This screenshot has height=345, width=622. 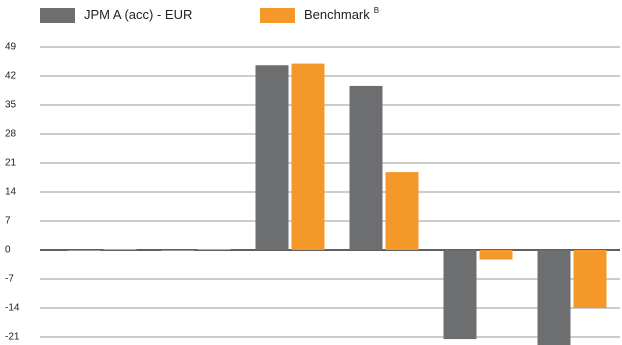 What do you see at coordinates (209, 14) in the screenshot?
I see `legend: JPM A (acc) - EUR Benchmark B` at bounding box center [209, 14].